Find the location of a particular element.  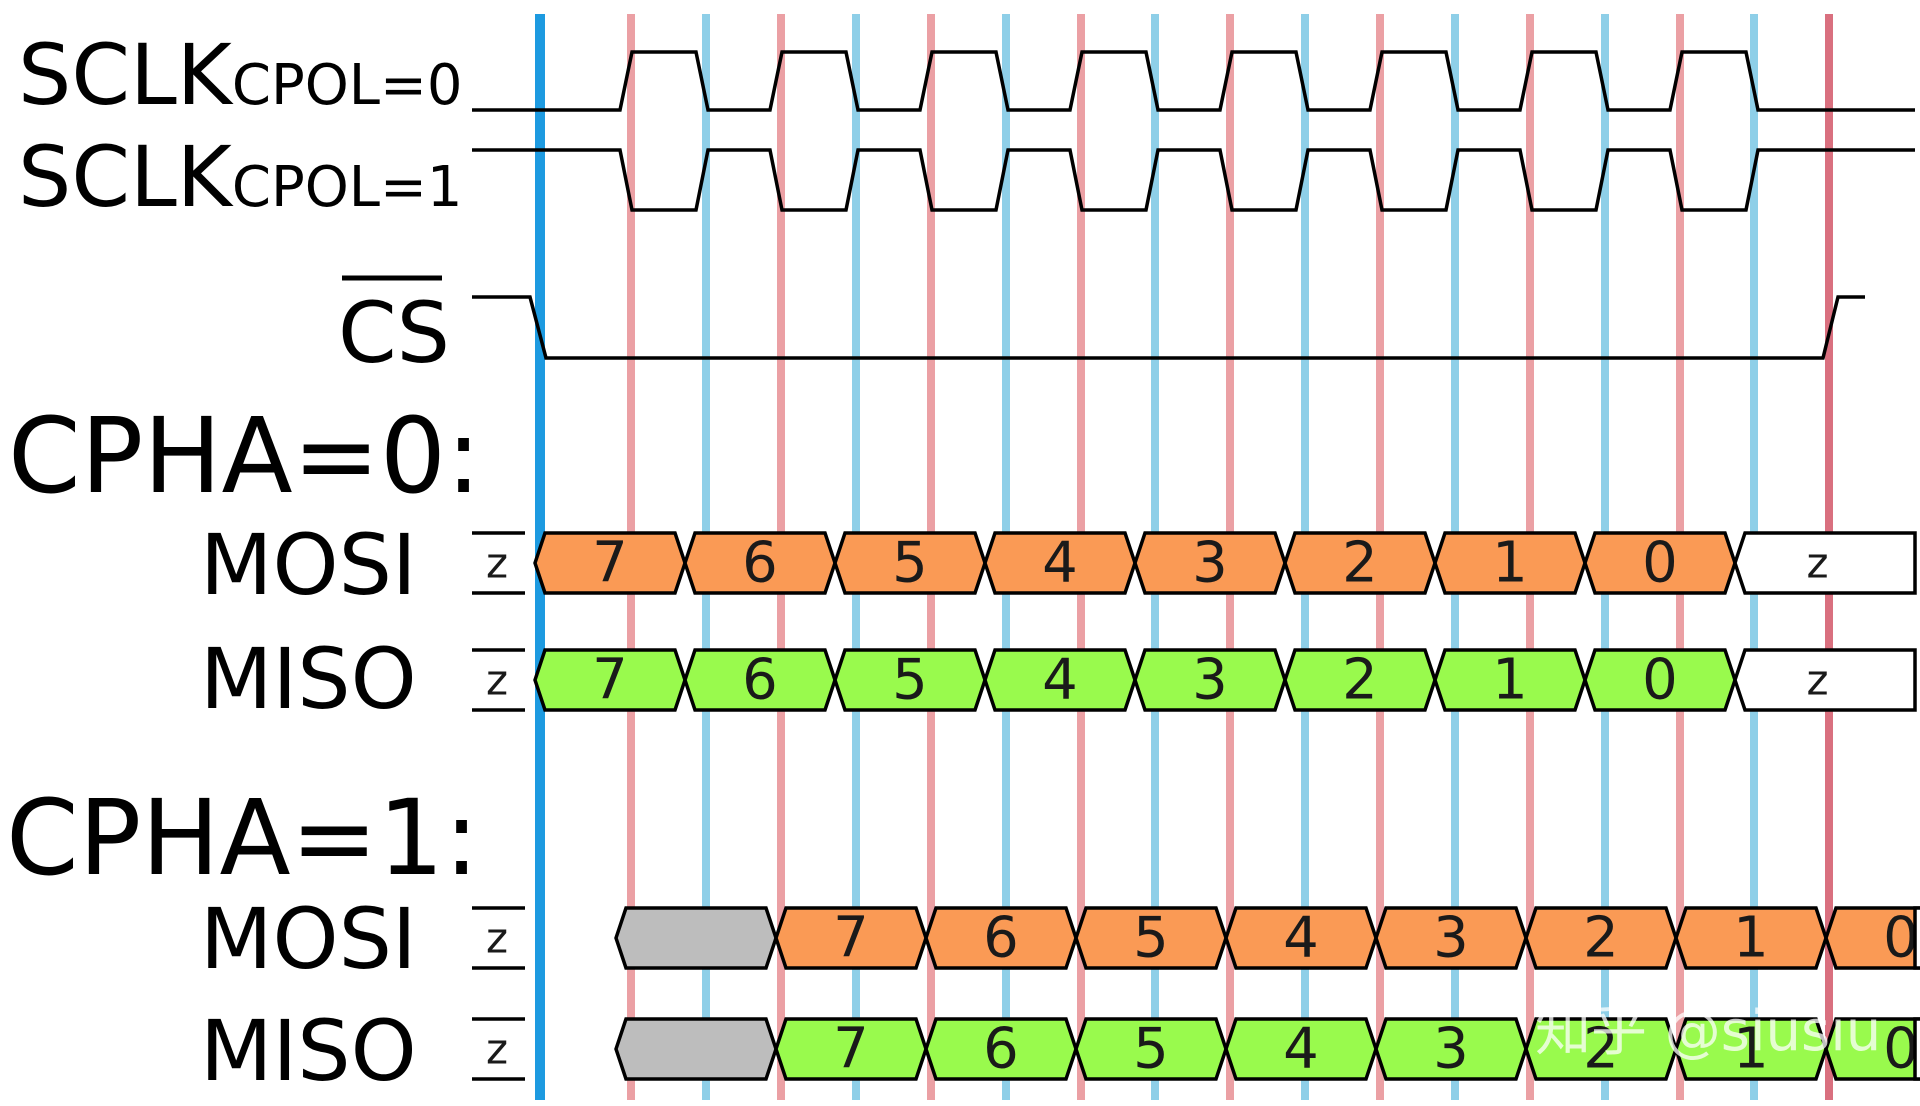

watermark: 知乎 @siusiu is located at coordinates (1708, 1031).